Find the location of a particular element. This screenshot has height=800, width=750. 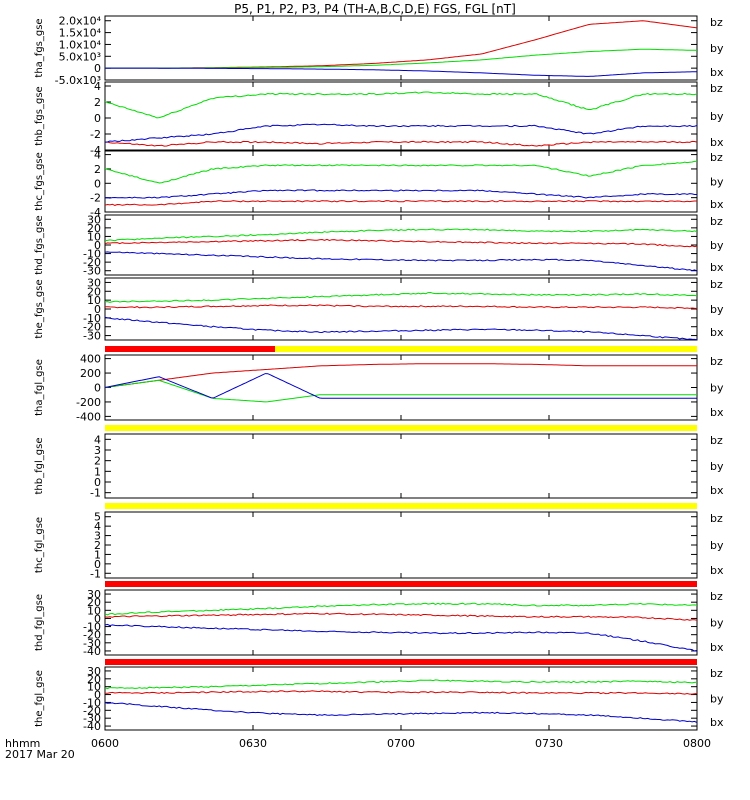

ytick-label-9-5: -20 is located at coordinates (92, 710).